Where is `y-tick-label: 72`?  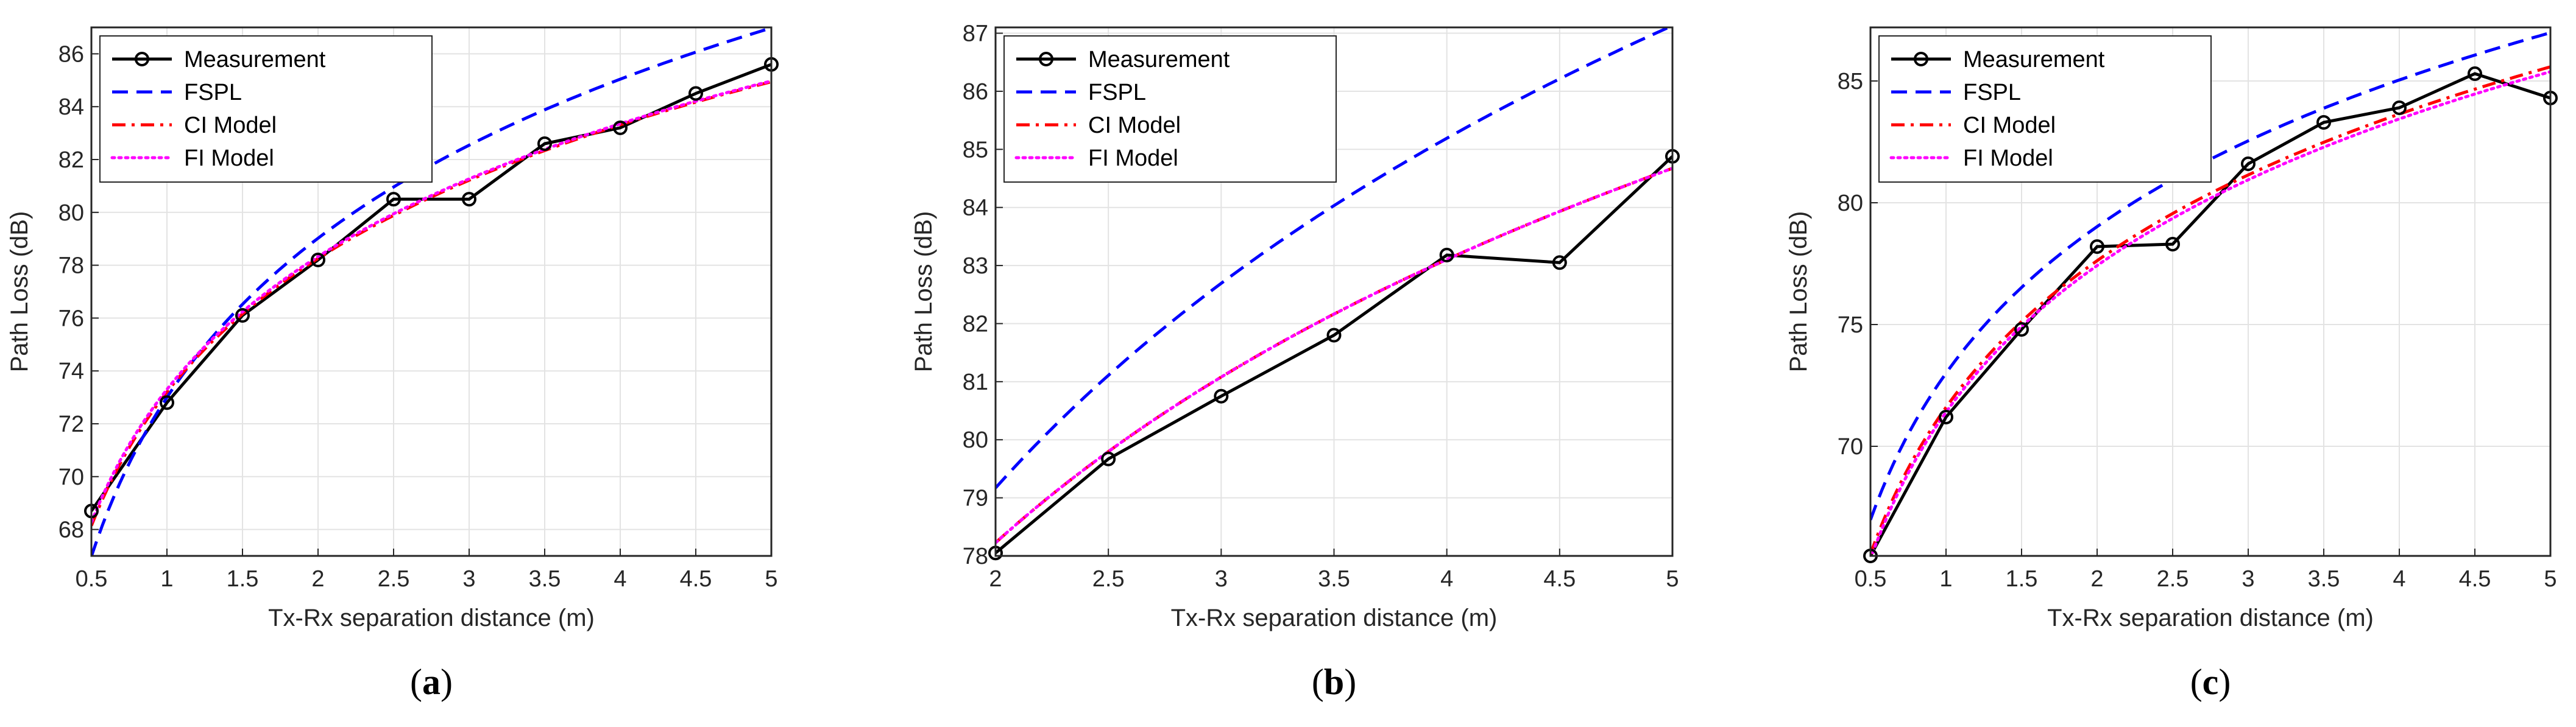 y-tick-label: 72 is located at coordinates (71, 424).